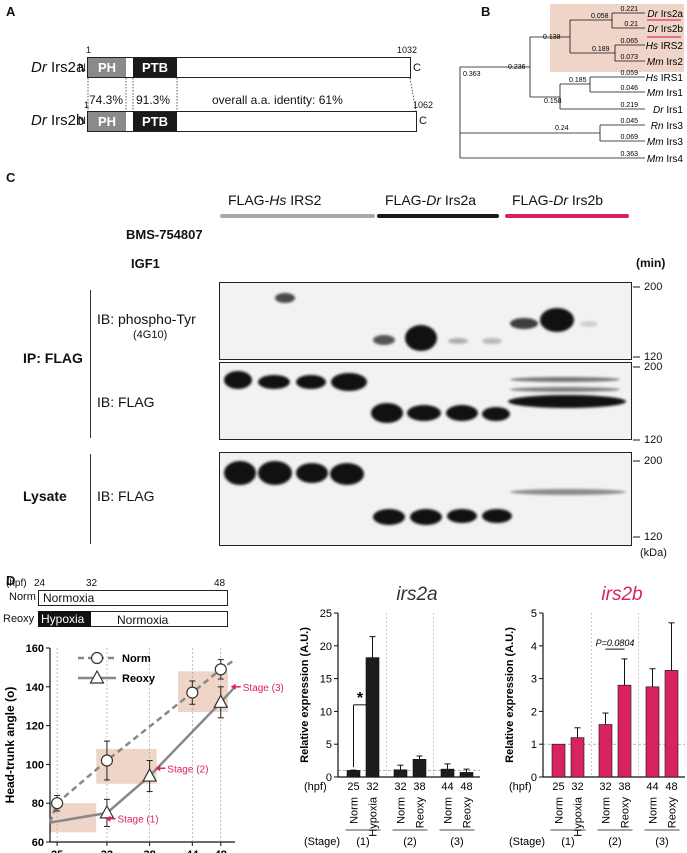 This screenshot has height=853, width=687. I want to click on timeline-tick-32: 32, so click(92, 583).